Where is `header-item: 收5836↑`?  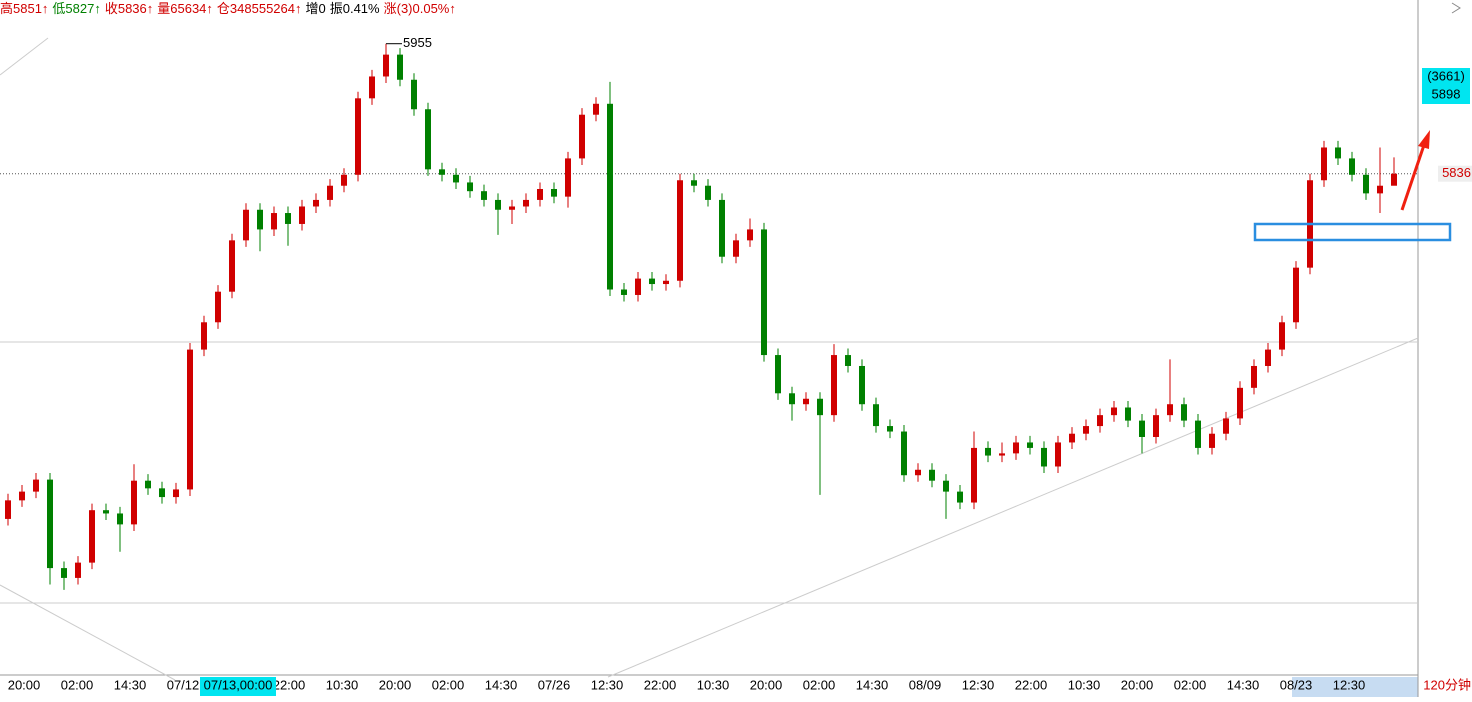 header-item: 收5836↑ is located at coordinates (129, 8).